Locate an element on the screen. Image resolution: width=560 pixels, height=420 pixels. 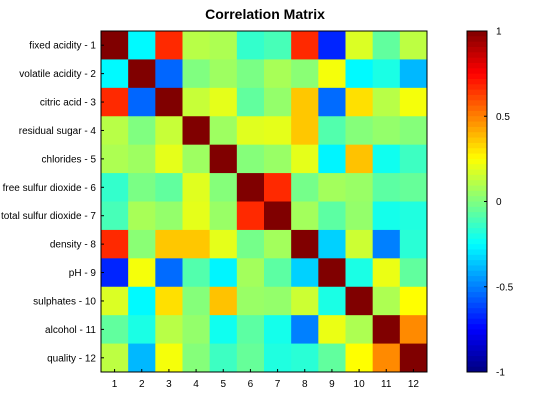
row-tick-label: pH - 9 is located at coordinates (83, 273).